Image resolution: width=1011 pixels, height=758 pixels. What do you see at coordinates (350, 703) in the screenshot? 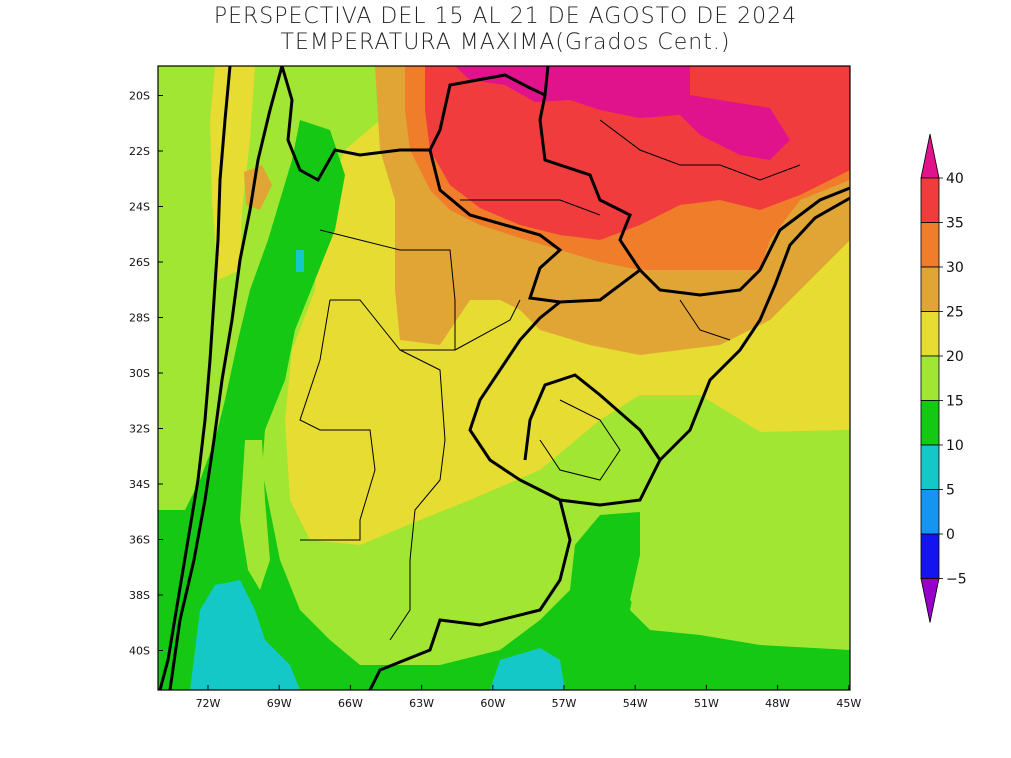
I see `lon-label: 66W` at bounding box center [350, 703].